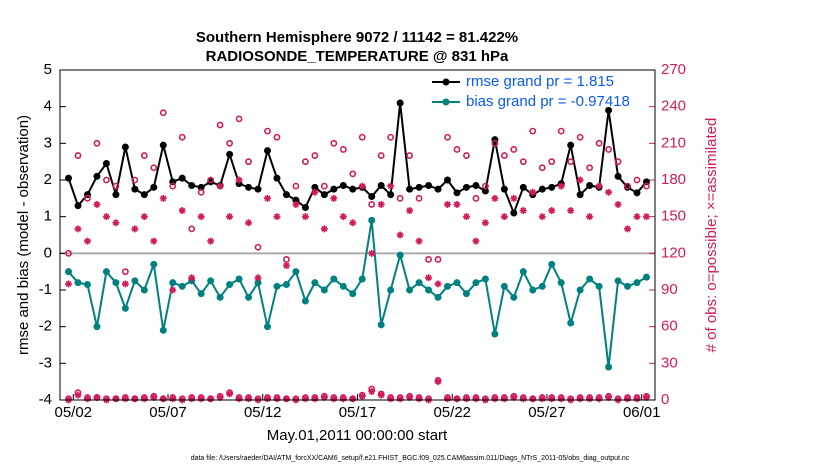 This screenshot has height=470, width=830. I want to click on y-tick-label: 5, so click(48, 69).